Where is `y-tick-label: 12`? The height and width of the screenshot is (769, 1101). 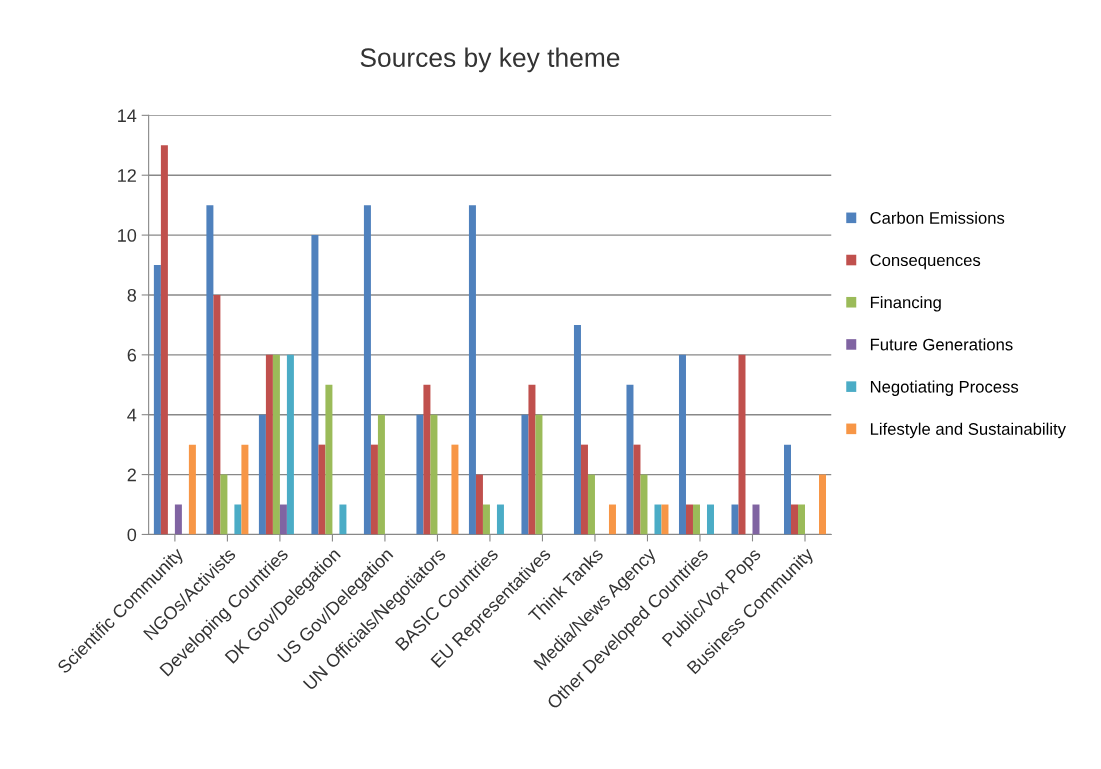 y-tick-label: 12 is located at coordinates (127, 175).